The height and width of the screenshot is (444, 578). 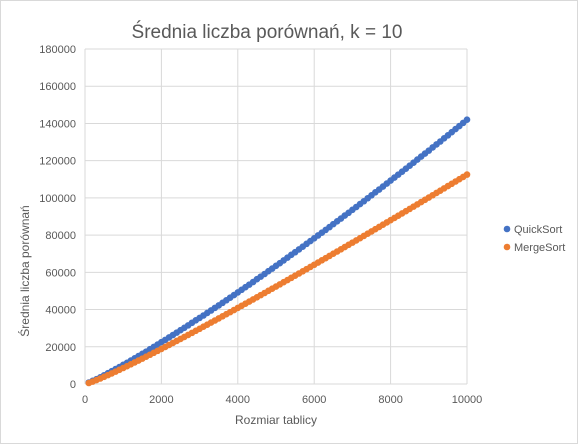 I want to click on x-axis-label: Rozmiar tablicy, so click(x=276, y=420).